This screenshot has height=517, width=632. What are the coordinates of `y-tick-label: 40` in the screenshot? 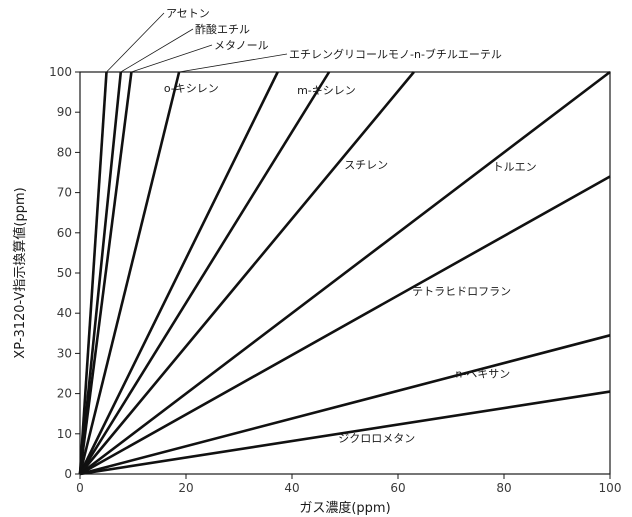 It's located at (64, 313).